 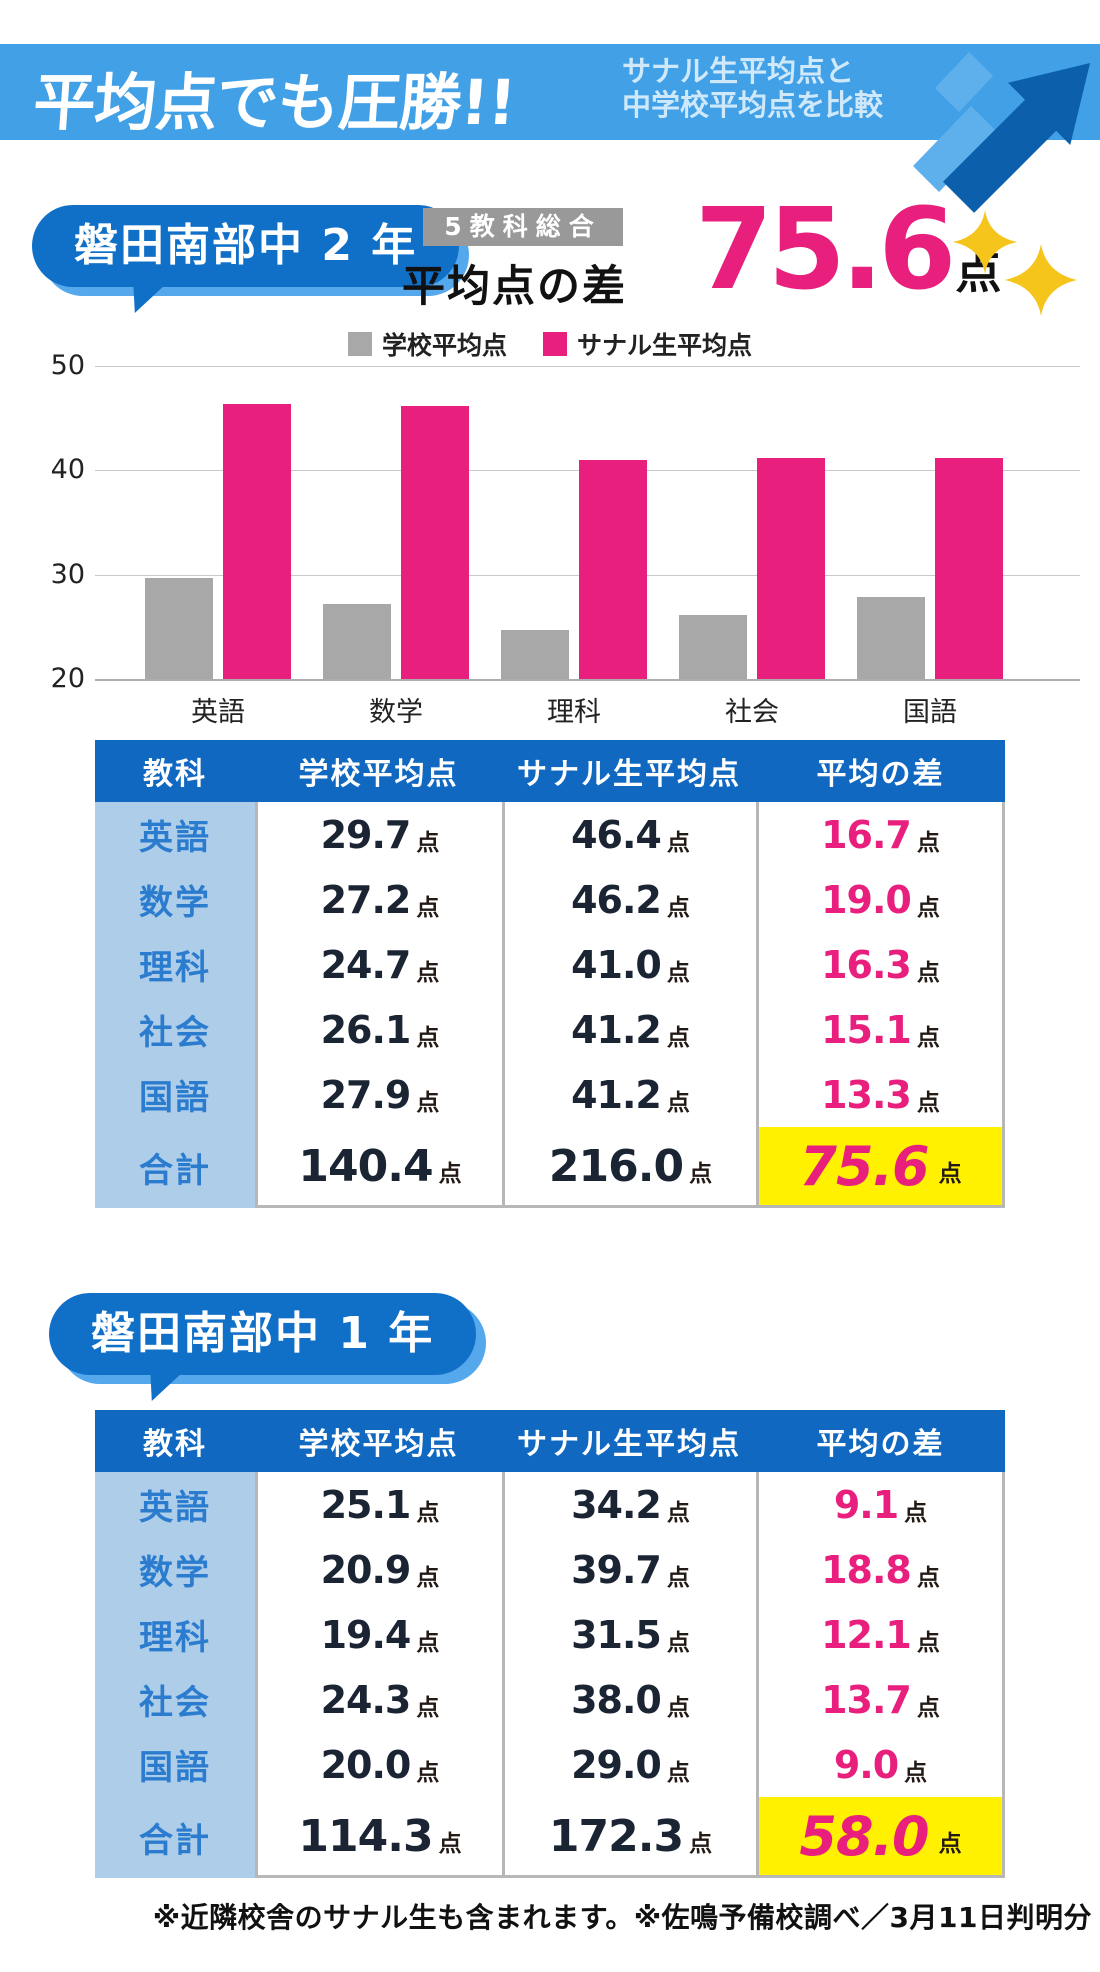 What do you see at coordinates (629, 1444) in the screenshot?
I see `table-header-cell: サナル生平均点` at bounding box center [629, 1444].